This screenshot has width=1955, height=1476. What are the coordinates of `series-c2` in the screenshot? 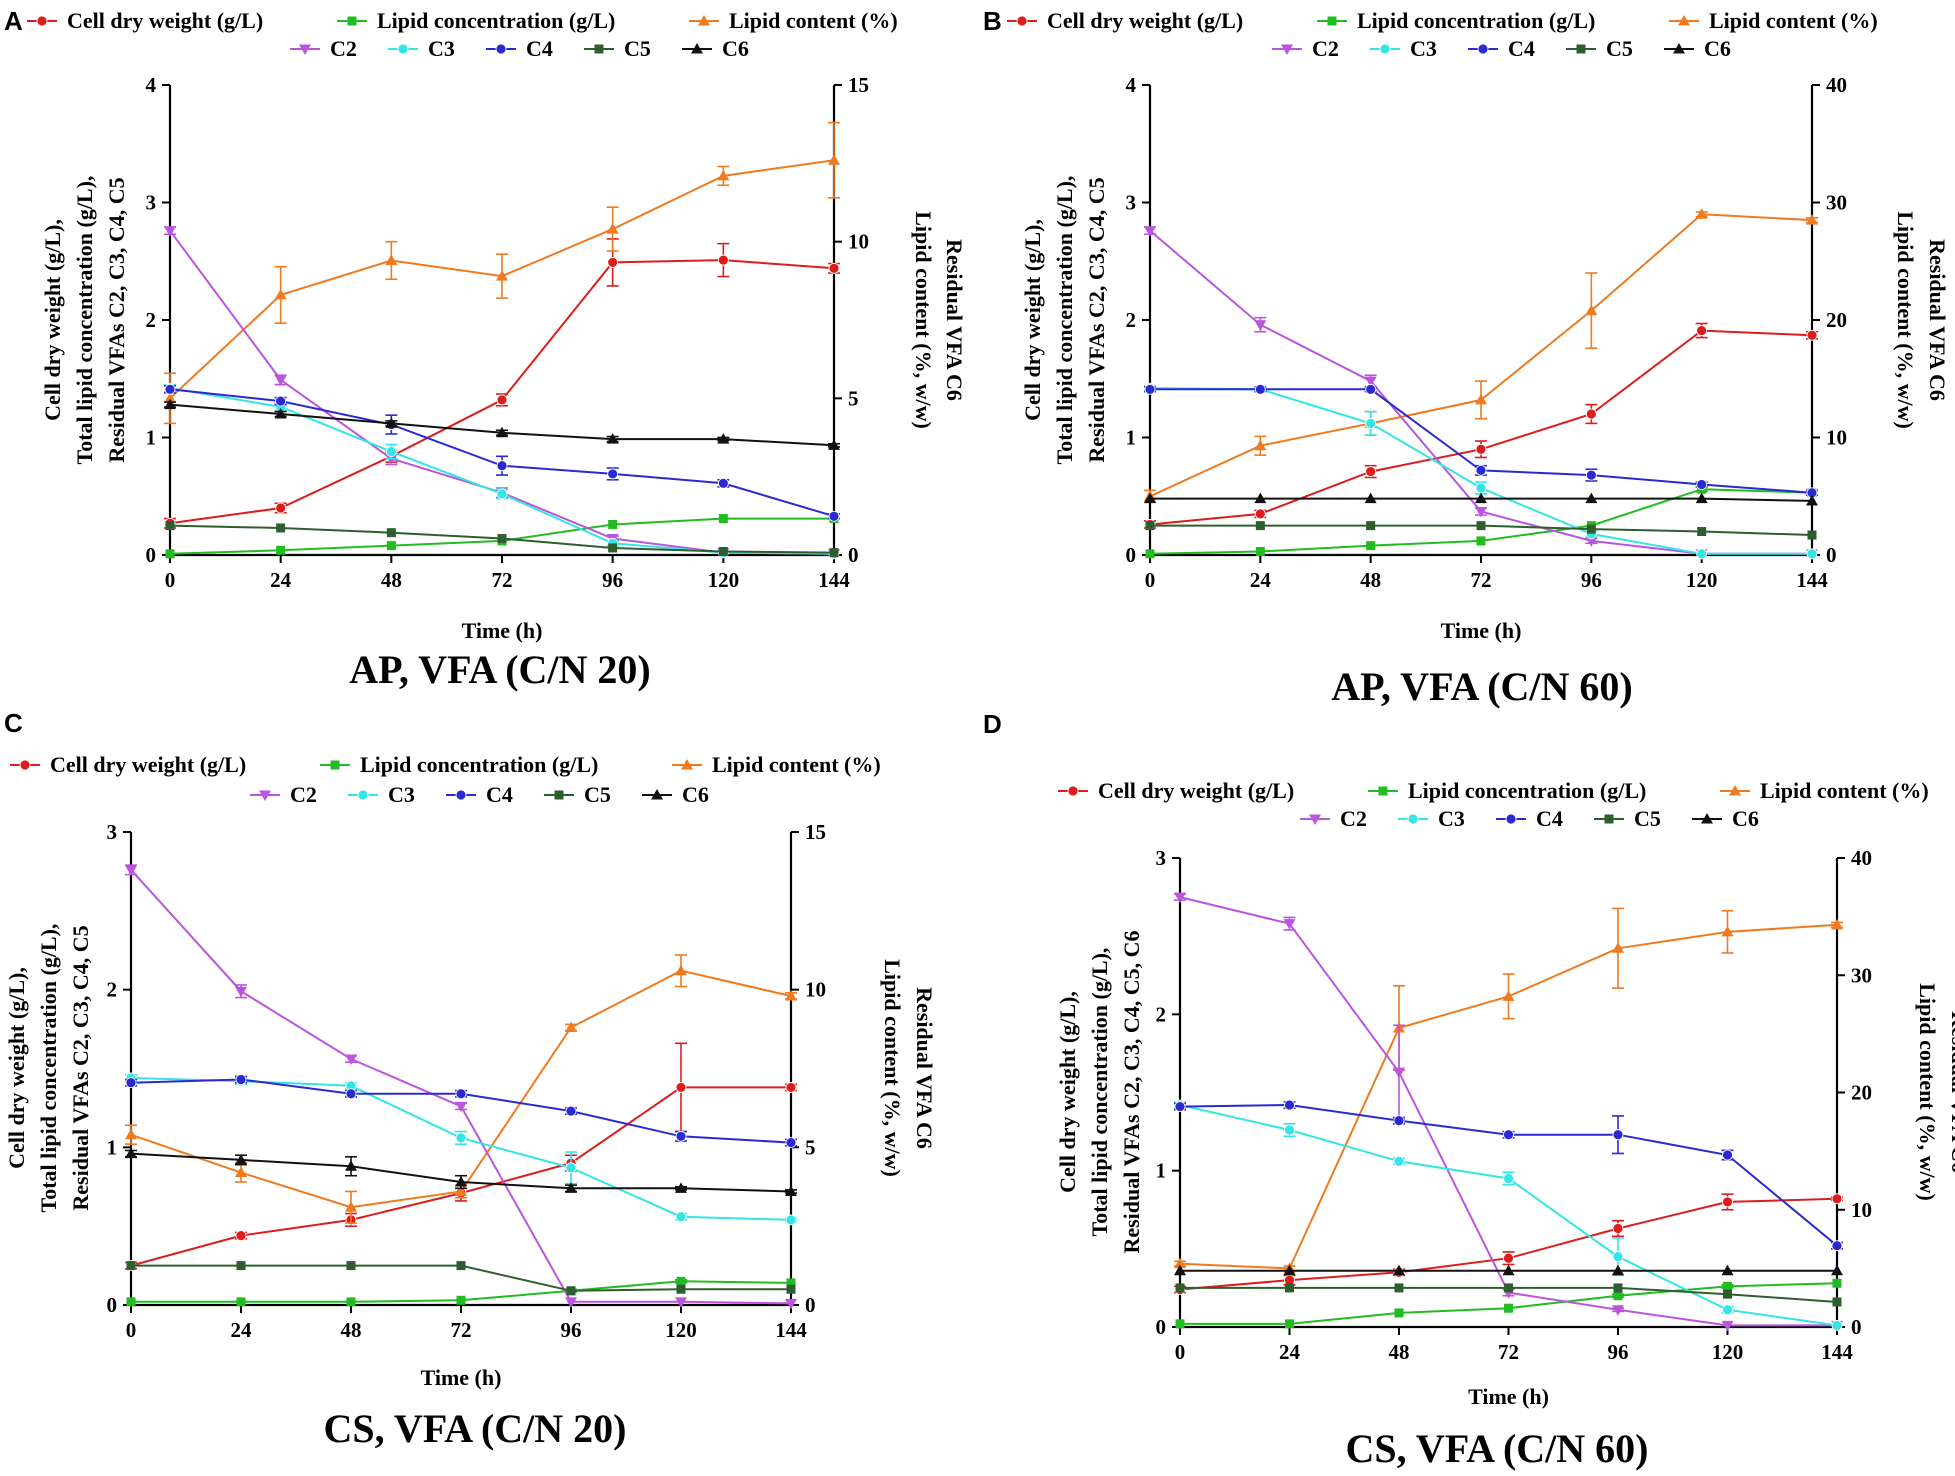 It's located at (461, 1087).